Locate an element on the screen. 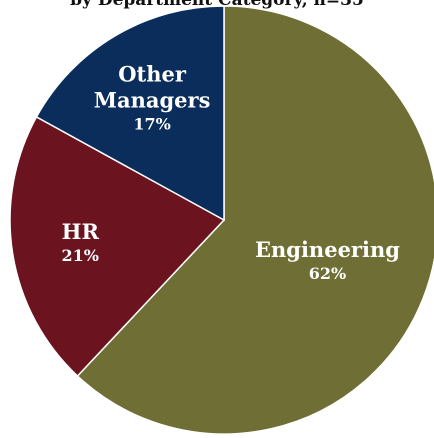 The image size is (434, 438). slice-percent-hr: 21% is located at coordinates (80, 255).